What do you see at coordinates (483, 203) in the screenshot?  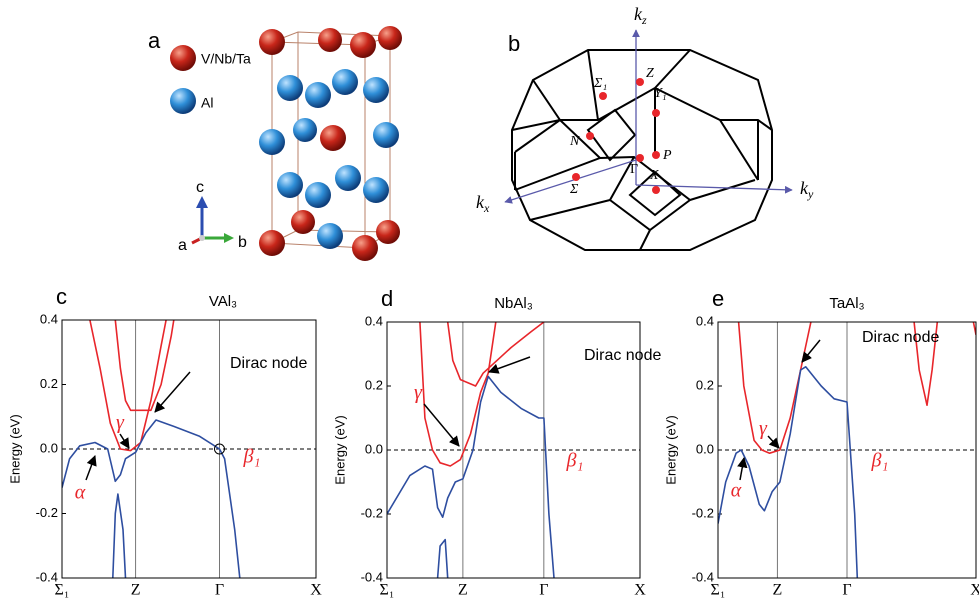 I see `k-label: kx` at bounding box center [483, 203].